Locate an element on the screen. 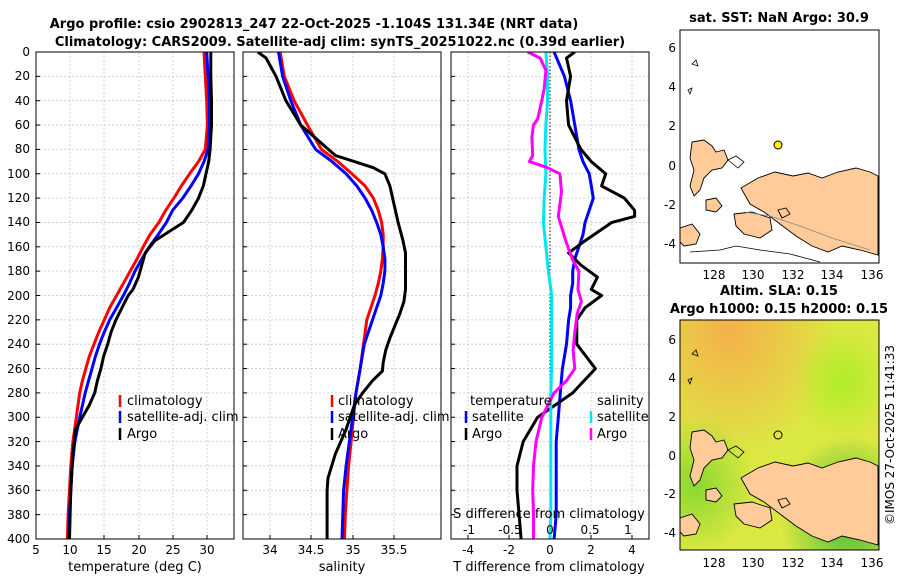 The width and height of the screenshot is (900, 580). x-tick-label: -2 is located at coordinates (509, 550).